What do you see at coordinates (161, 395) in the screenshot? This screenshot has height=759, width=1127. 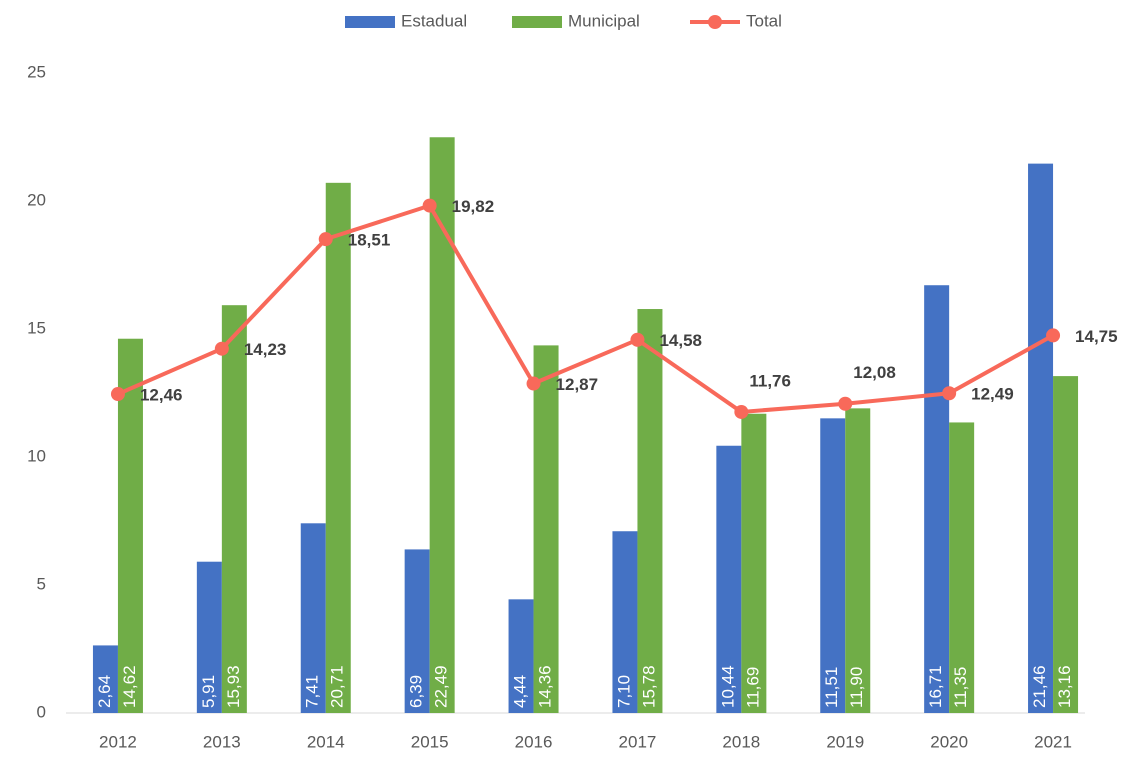 I see `line-value-label: 12,46` at bounding box center [161, 395].